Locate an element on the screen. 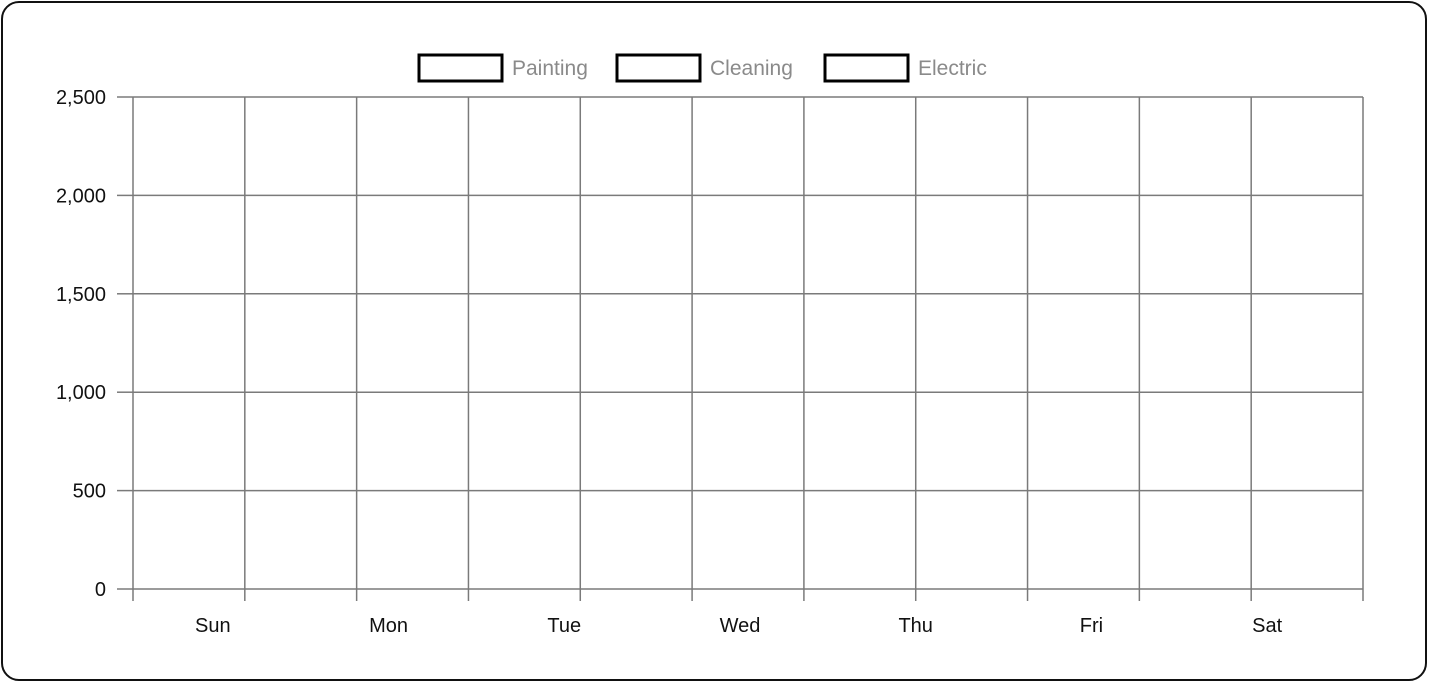 The width and height of the screenshot is (1430, 684). chart-legend: Painting Cleaning Electric is located at coordinates (702, 68).